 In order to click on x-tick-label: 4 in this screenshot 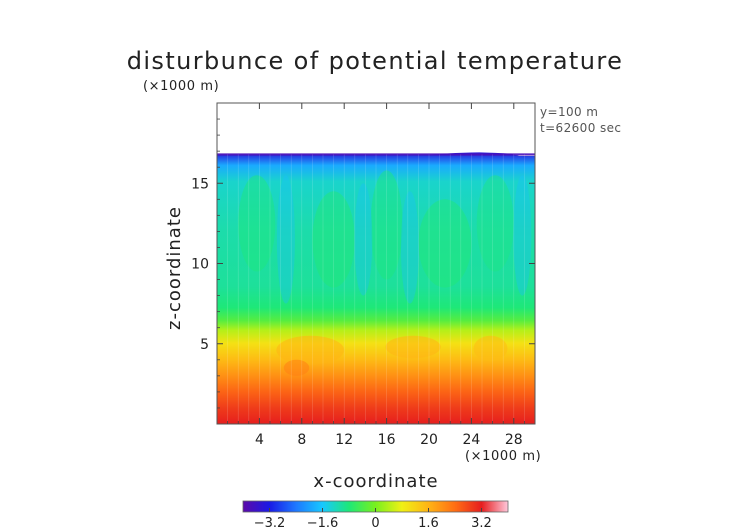, I will do `click(259, 440)`.